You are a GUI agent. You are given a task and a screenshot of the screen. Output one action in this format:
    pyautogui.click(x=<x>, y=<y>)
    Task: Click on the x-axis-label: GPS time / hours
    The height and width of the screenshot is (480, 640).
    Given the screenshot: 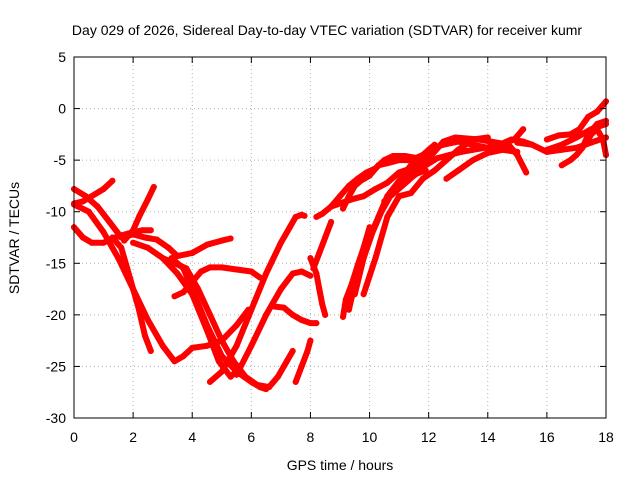 What is the action you would take?
    pyautogui.click(x=340, y=465)
    